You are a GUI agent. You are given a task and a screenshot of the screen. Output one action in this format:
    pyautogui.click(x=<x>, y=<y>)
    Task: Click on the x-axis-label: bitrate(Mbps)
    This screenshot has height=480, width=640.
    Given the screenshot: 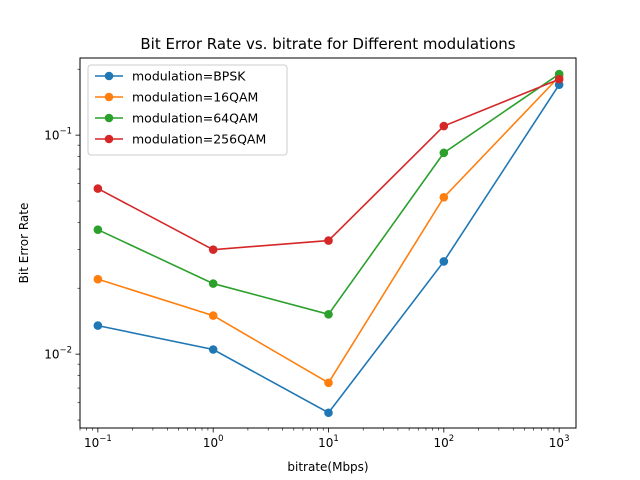 What is the action you would take?
    pyautogui.click(x=327, y=467)
    